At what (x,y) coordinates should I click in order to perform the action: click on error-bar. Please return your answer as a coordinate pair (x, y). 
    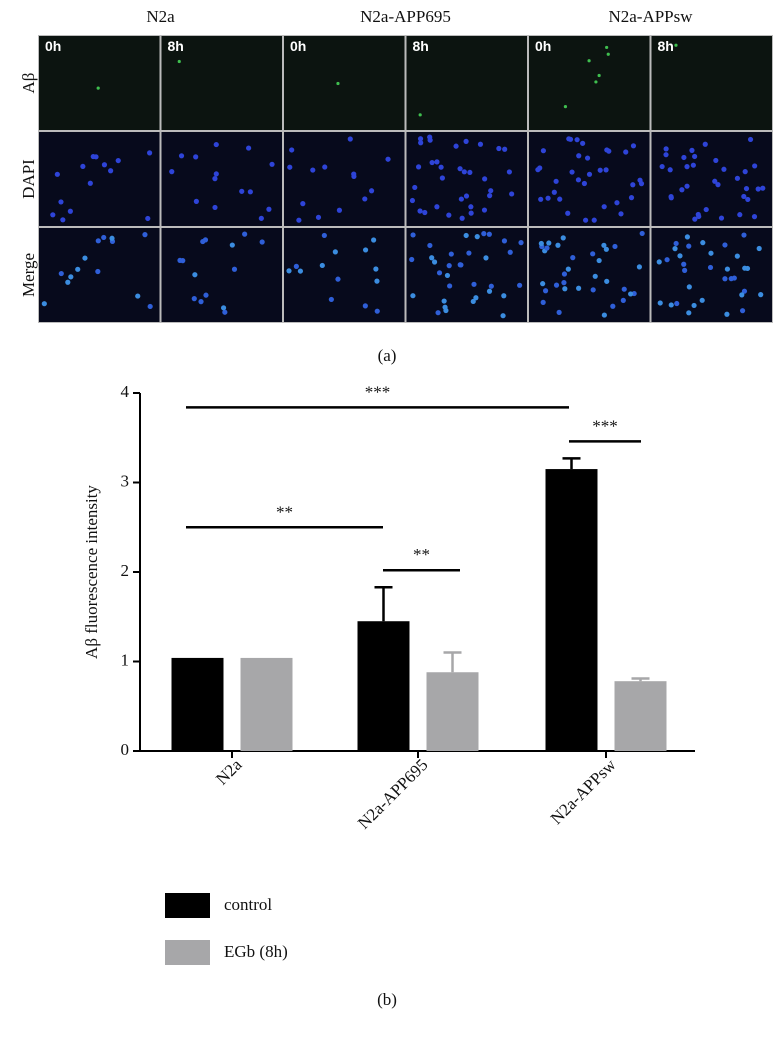
    Looking at the image, I should click on (640, 679).